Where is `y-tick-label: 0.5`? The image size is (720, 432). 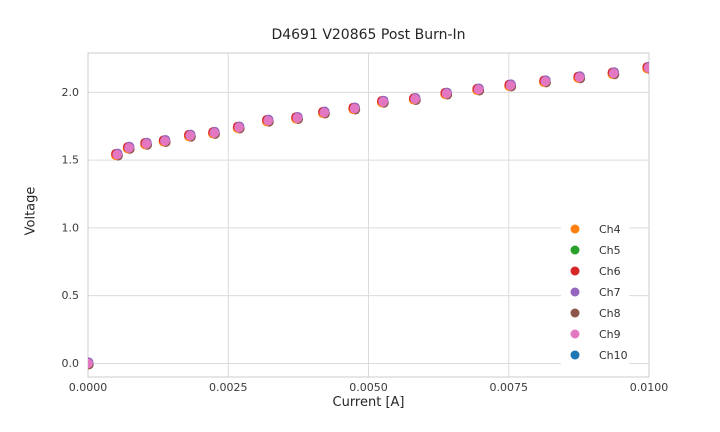 y-tick-label: 0.5 is located at coordinates (71, 295).